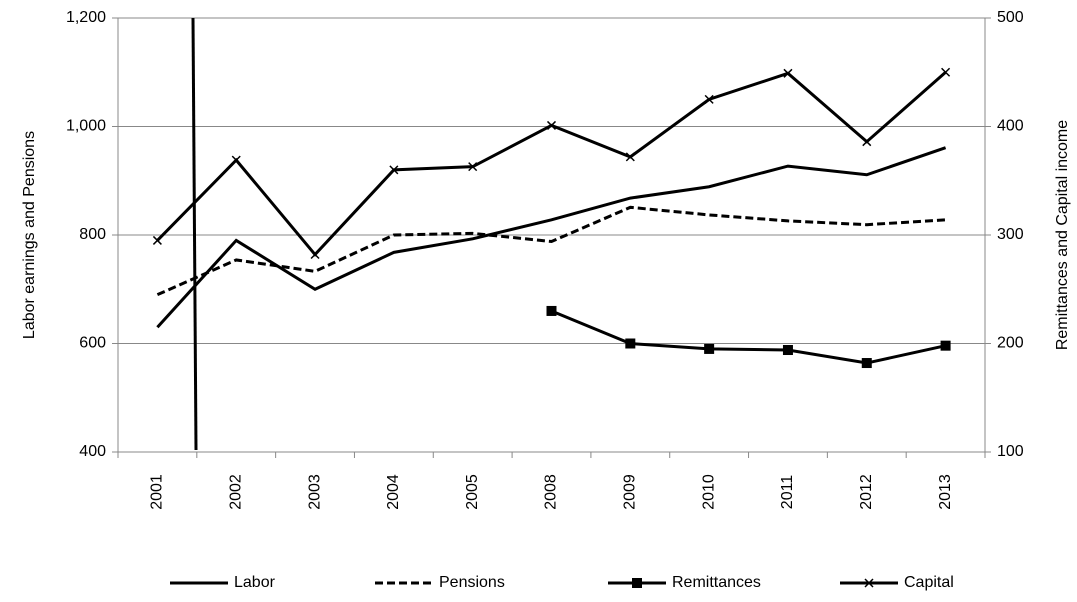 The image size is (1077, 602). Describe the element at coordinates (86, 17) in the screenshot. I see `y-tick-label: 1,200` at that location.